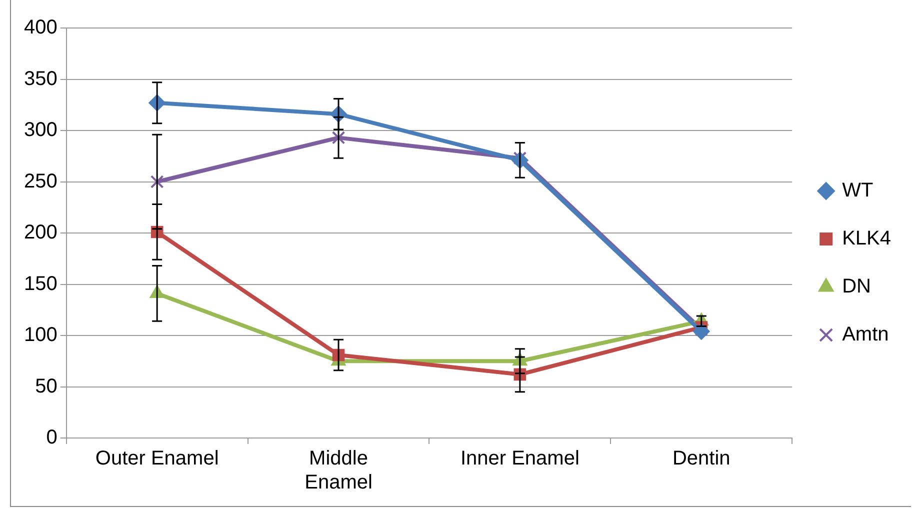 Image resolution: width=914 pixels, height=510 pixels. I want to click on x-tick-label: Outer Enamel, so click(157, 459).